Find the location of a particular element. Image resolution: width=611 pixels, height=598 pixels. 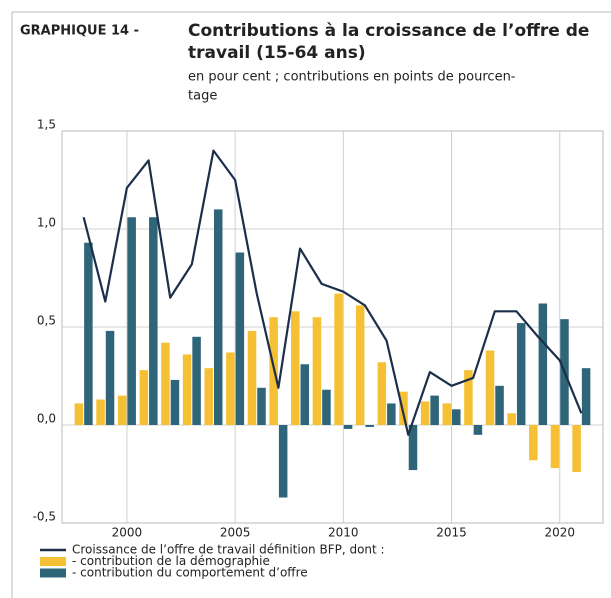

y-tick-label: 0,0 is located at coordinates (46, 419).